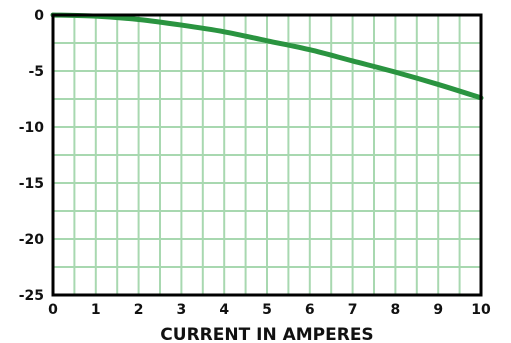  What do you see at coordinates (396, 310) in the screenshot?
I see `x-tick-label: 8` at bounding box center [396, 310].